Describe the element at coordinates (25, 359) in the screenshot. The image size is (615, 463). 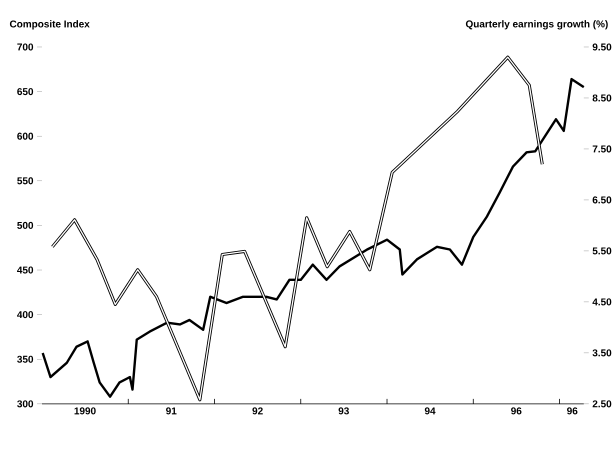
I see `y-tick-label: 350` at that location.